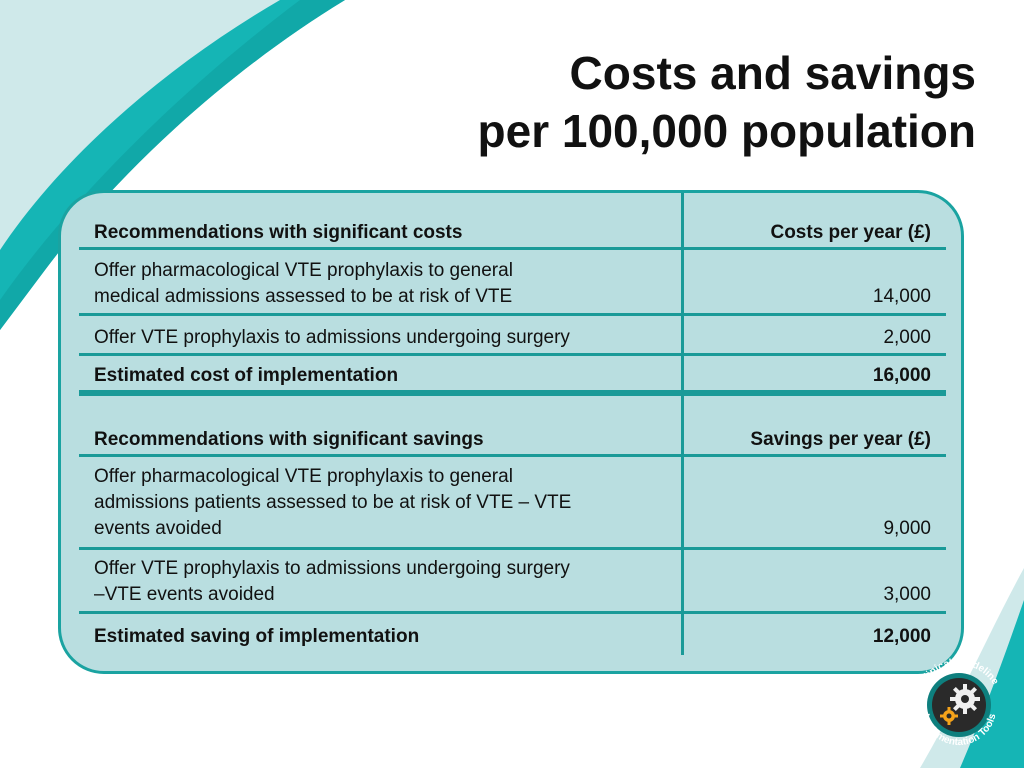 This screenshot has width=1024, height=768. I want to click on costs-total-label: Estimated cost of implementation, so click(246, 375).